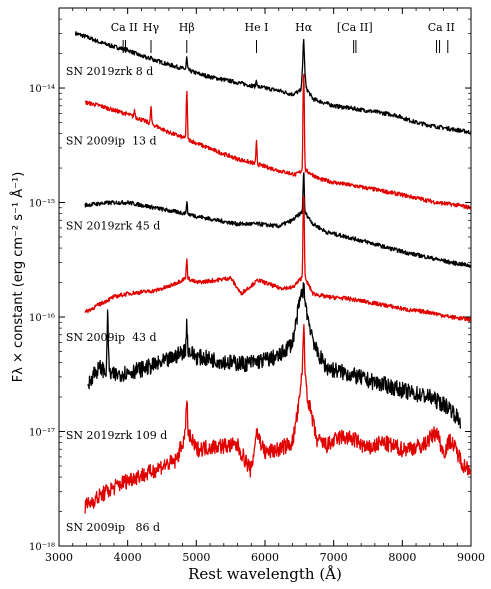 Image resolution: width=491 pixels, height=589 pixels. What do you see at coordinates (111, 141) in the screenshot?
I see `series-label: SN 2009ip 13 d` at bounding box center [111, 141].